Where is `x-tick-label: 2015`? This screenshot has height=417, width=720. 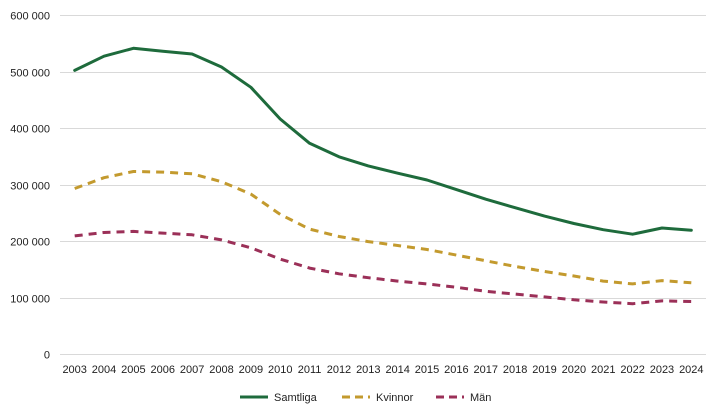
x-tick-label: 2015 is located at coordinates (427, 370).